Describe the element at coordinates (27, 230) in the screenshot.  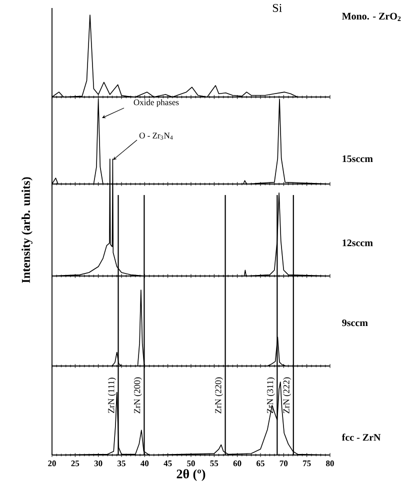
I see `y-axis-title: Intensity (arb. units)` at that location.